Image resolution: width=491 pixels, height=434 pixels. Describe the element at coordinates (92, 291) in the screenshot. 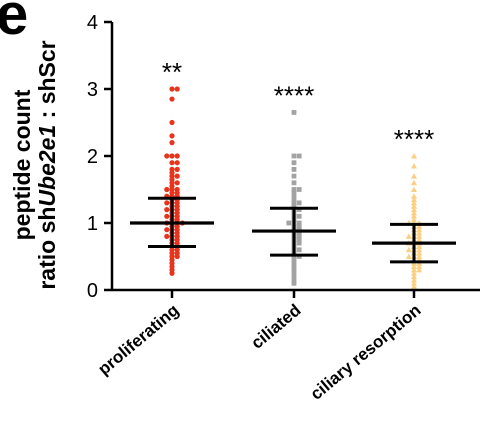

I see `y-tick-label: 0` at that location.